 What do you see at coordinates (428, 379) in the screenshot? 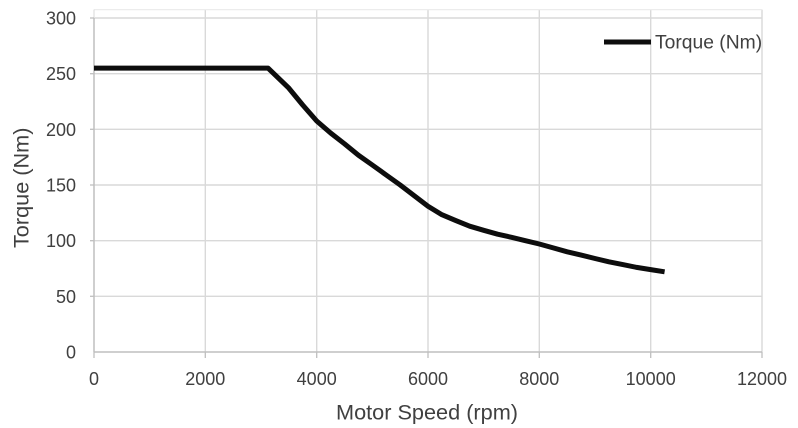
I see `svg-text: 6000` at bounding box center [428, 379].